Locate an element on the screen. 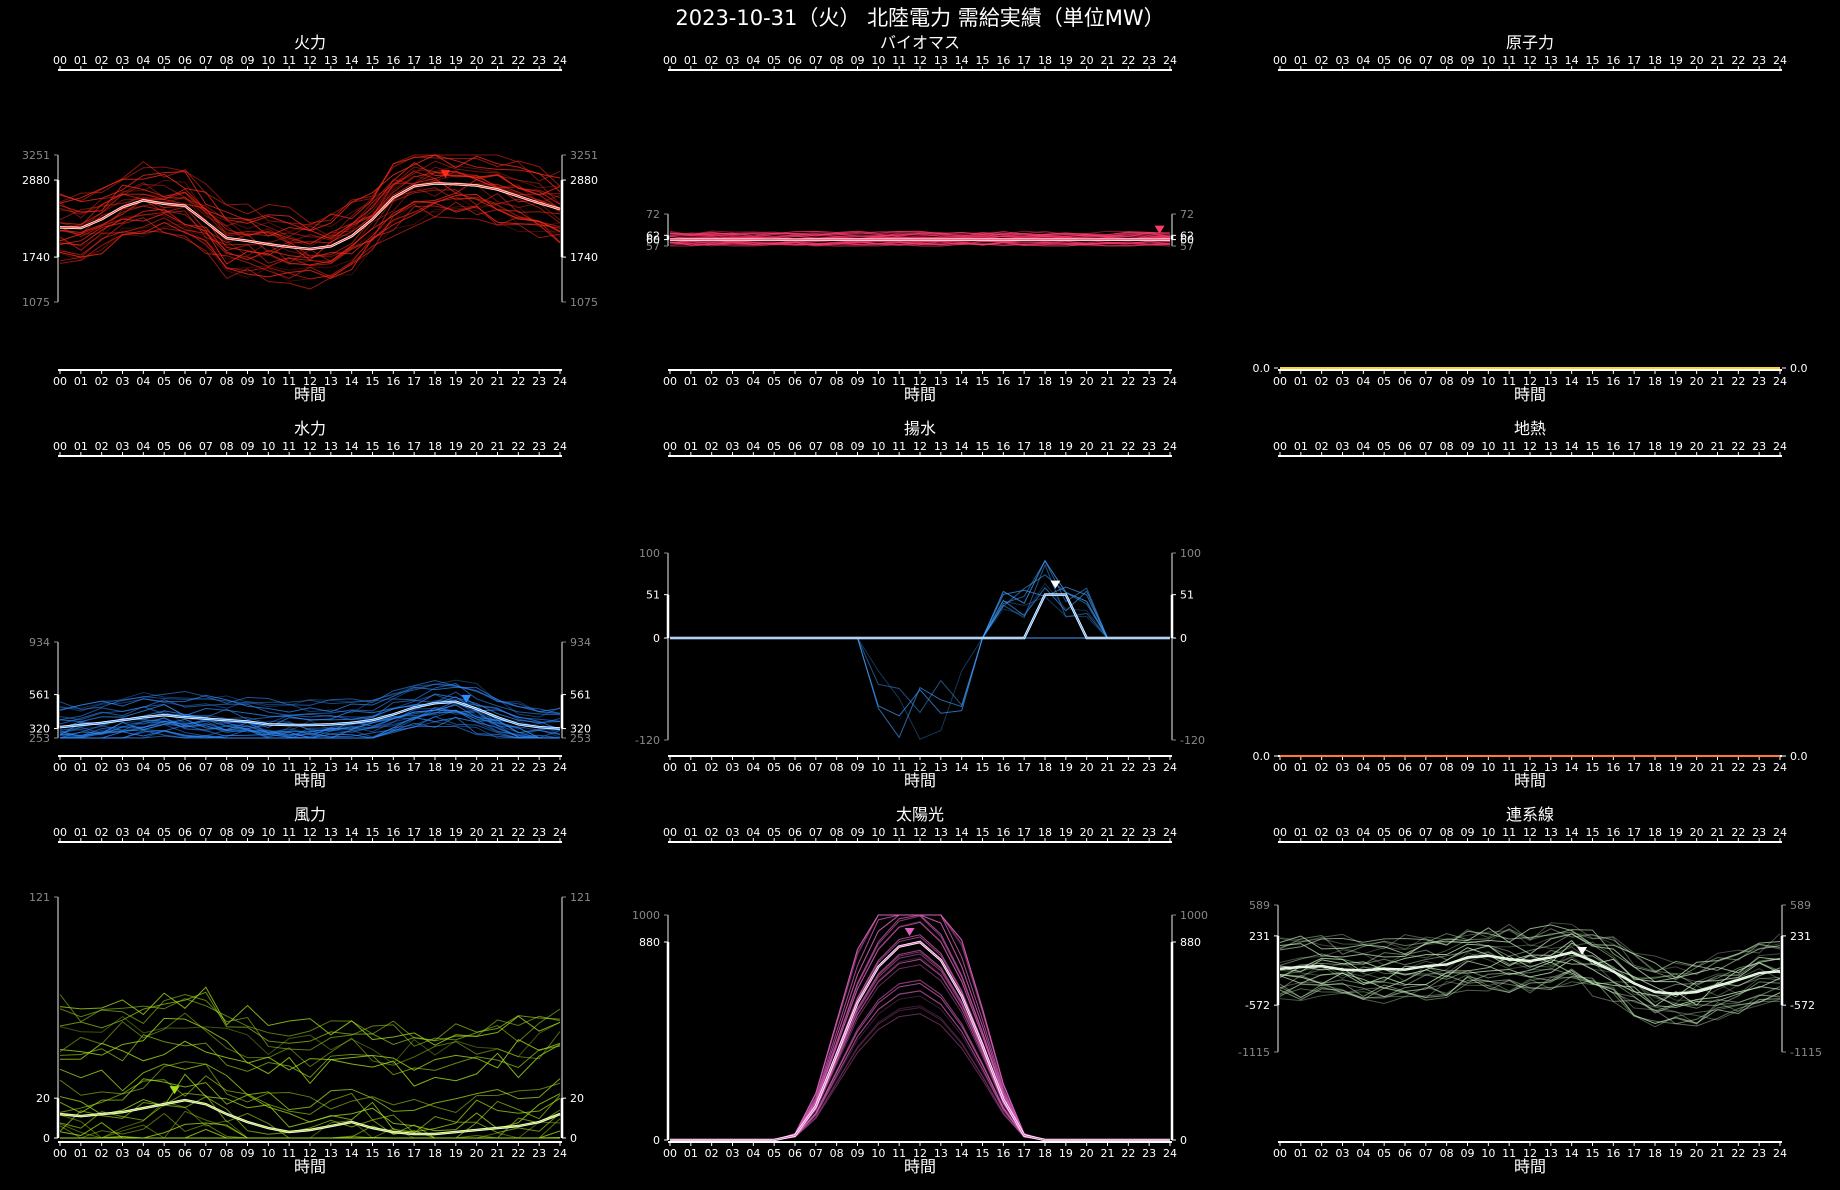  y-tick-label: 0.0 is located at coordinates (1262, 368).